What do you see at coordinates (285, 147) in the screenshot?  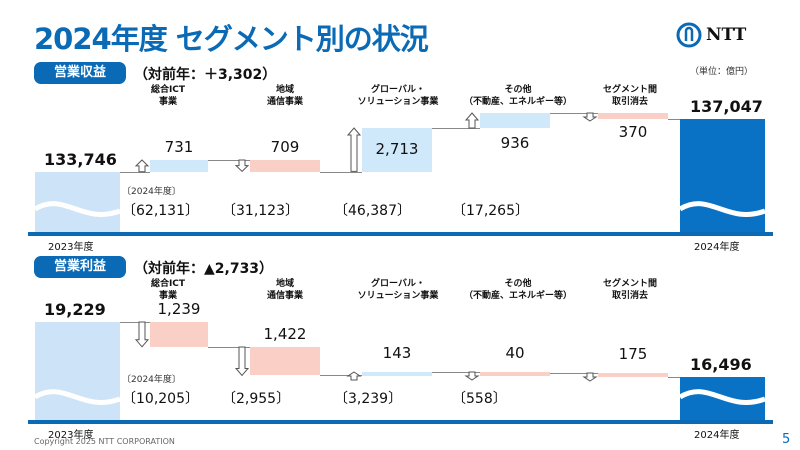 I see `change-value-label: 709` at bounding box center [285, 147].